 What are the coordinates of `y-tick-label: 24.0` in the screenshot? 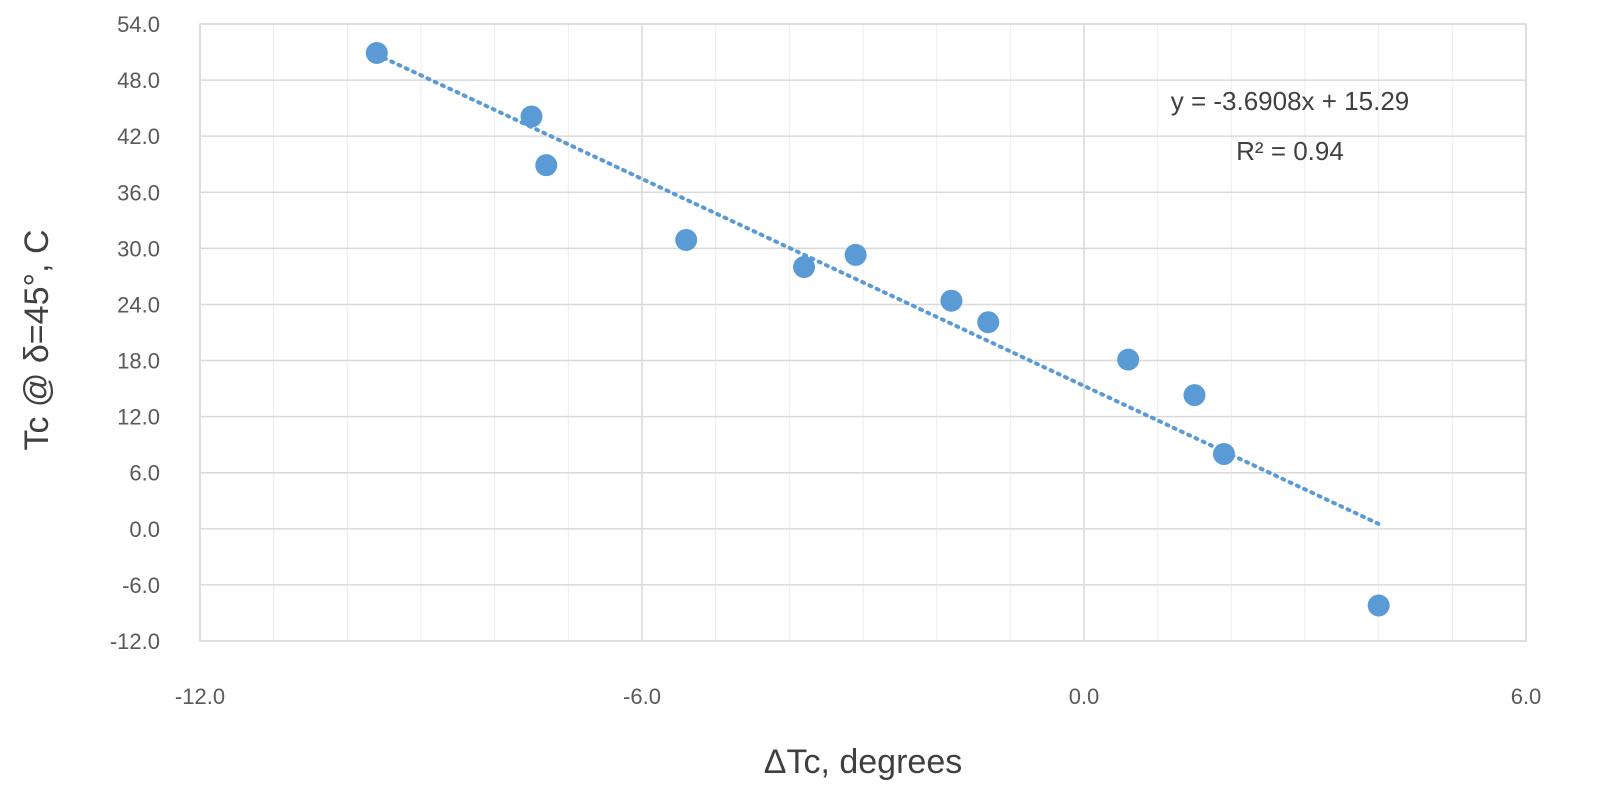 It's located at (138, 304).